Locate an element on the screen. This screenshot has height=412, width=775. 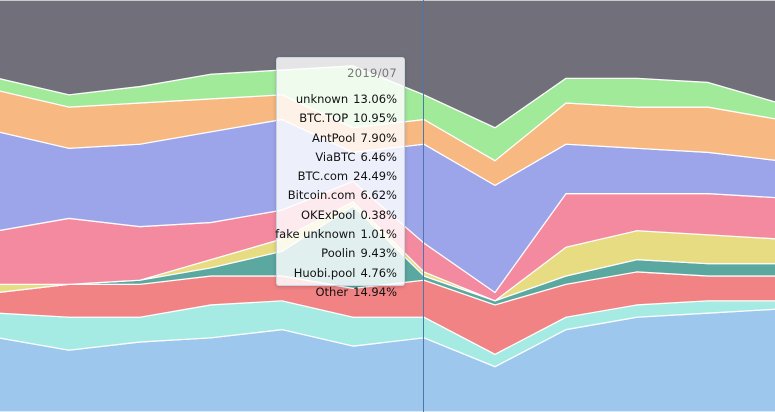
tooltip-row: Other 14.94% is located at coordinates (340, 292).